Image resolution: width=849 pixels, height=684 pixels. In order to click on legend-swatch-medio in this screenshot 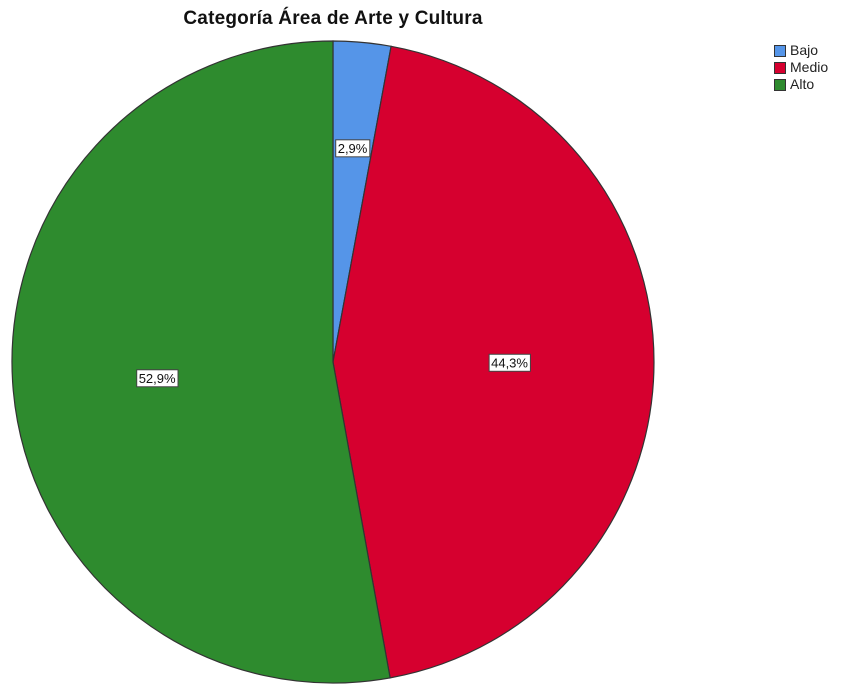, I will do `click(780, 67)`.